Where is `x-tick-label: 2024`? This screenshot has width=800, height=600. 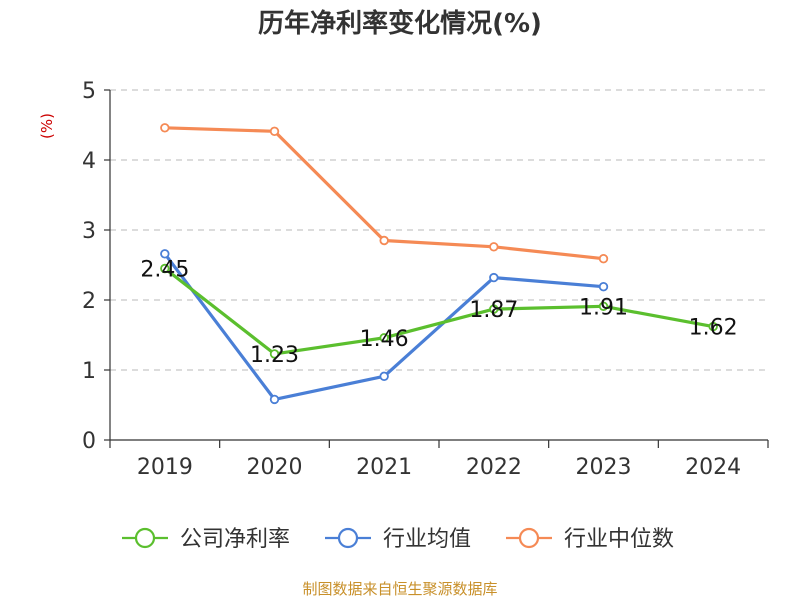
x-tick-label: 2024 is located at coordinates (713, 467).